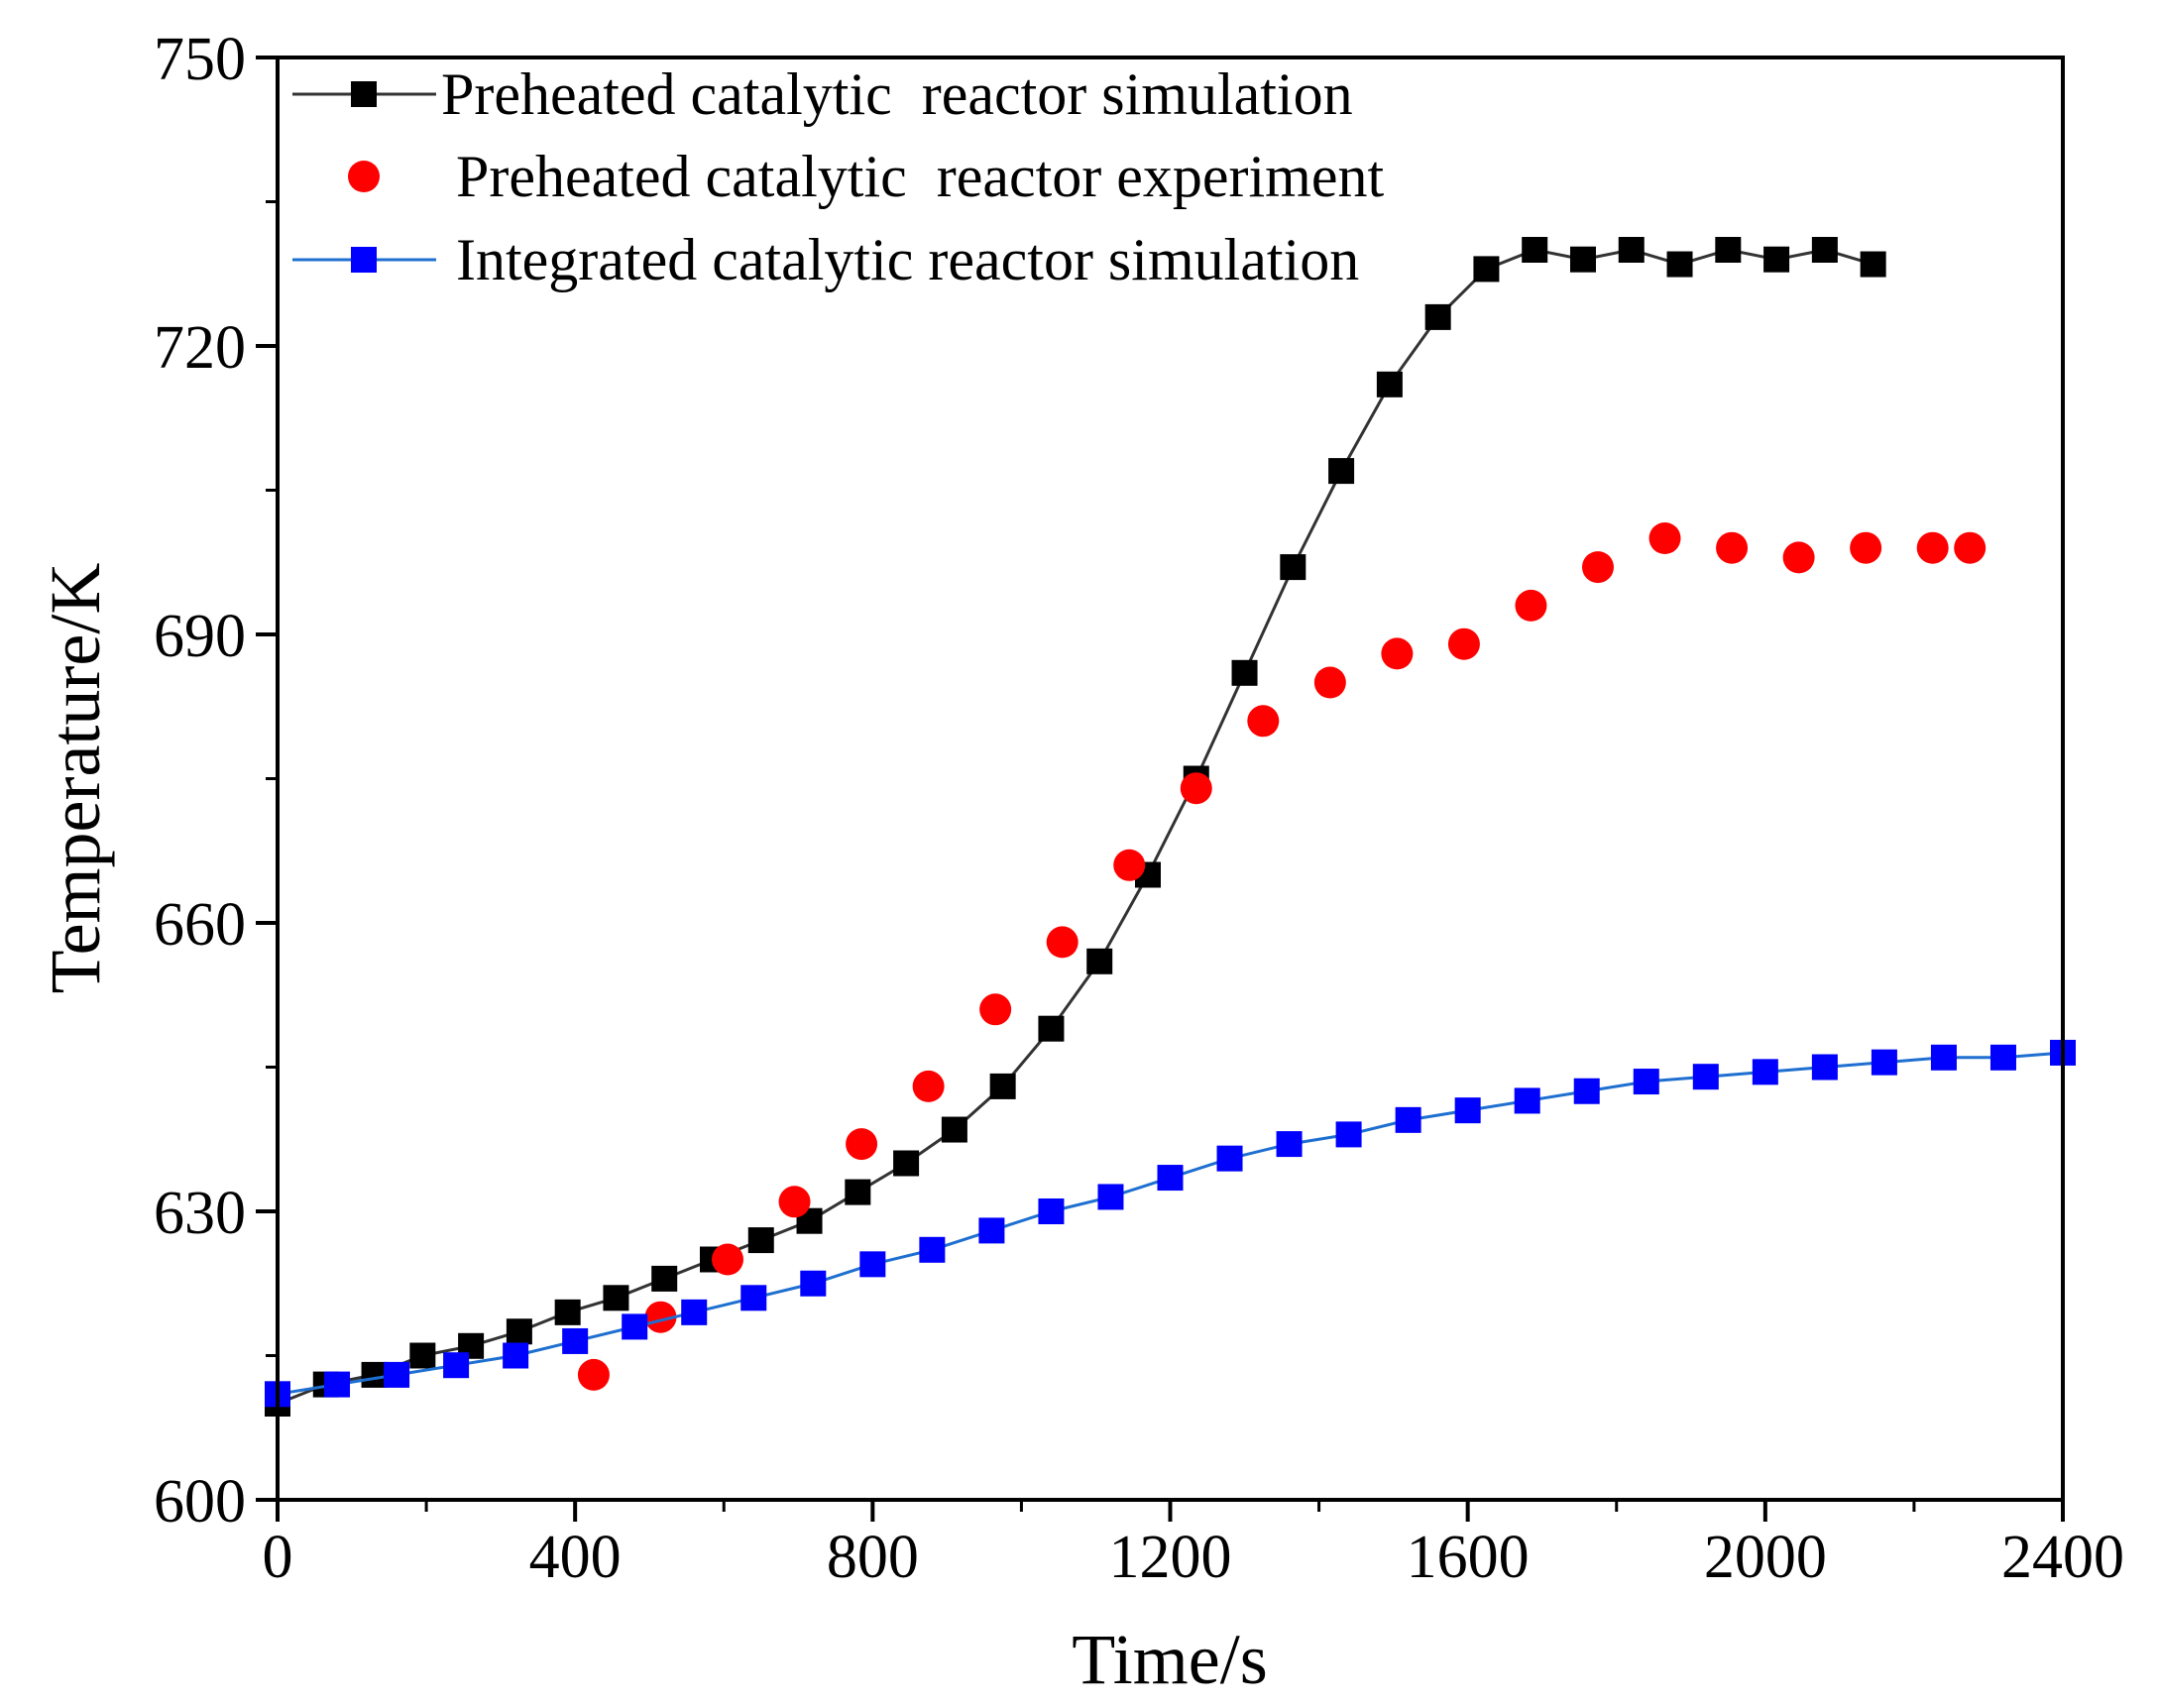 This screenshot has width=2158, height=1708. I want to click on x-tick-label: 2400, so click(2062, 1557).